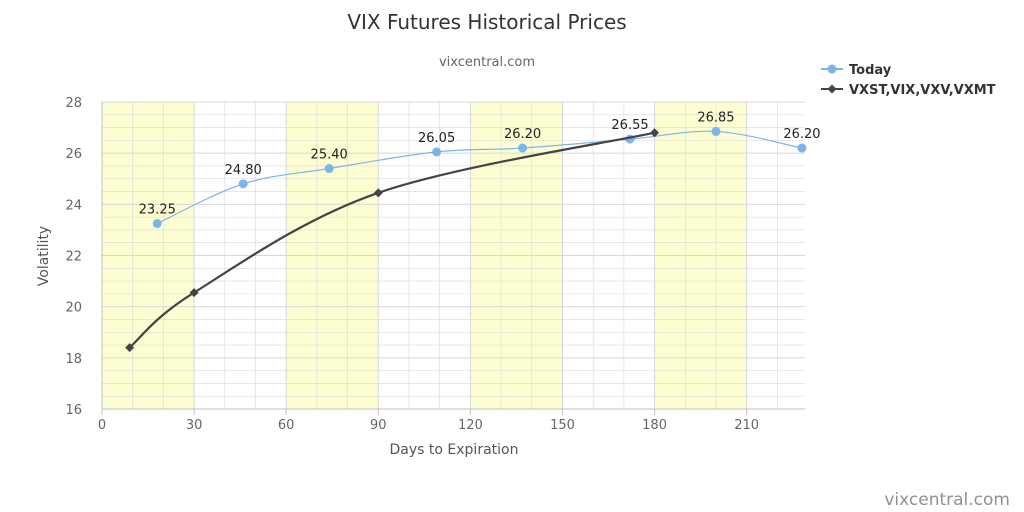 Image resolution: width=1024 pixels, height=512 pixels. What do you see at coordinates (73, 103) in the screenshot?
I see `y-tick-label: 28` at bounding box center [73, 103].